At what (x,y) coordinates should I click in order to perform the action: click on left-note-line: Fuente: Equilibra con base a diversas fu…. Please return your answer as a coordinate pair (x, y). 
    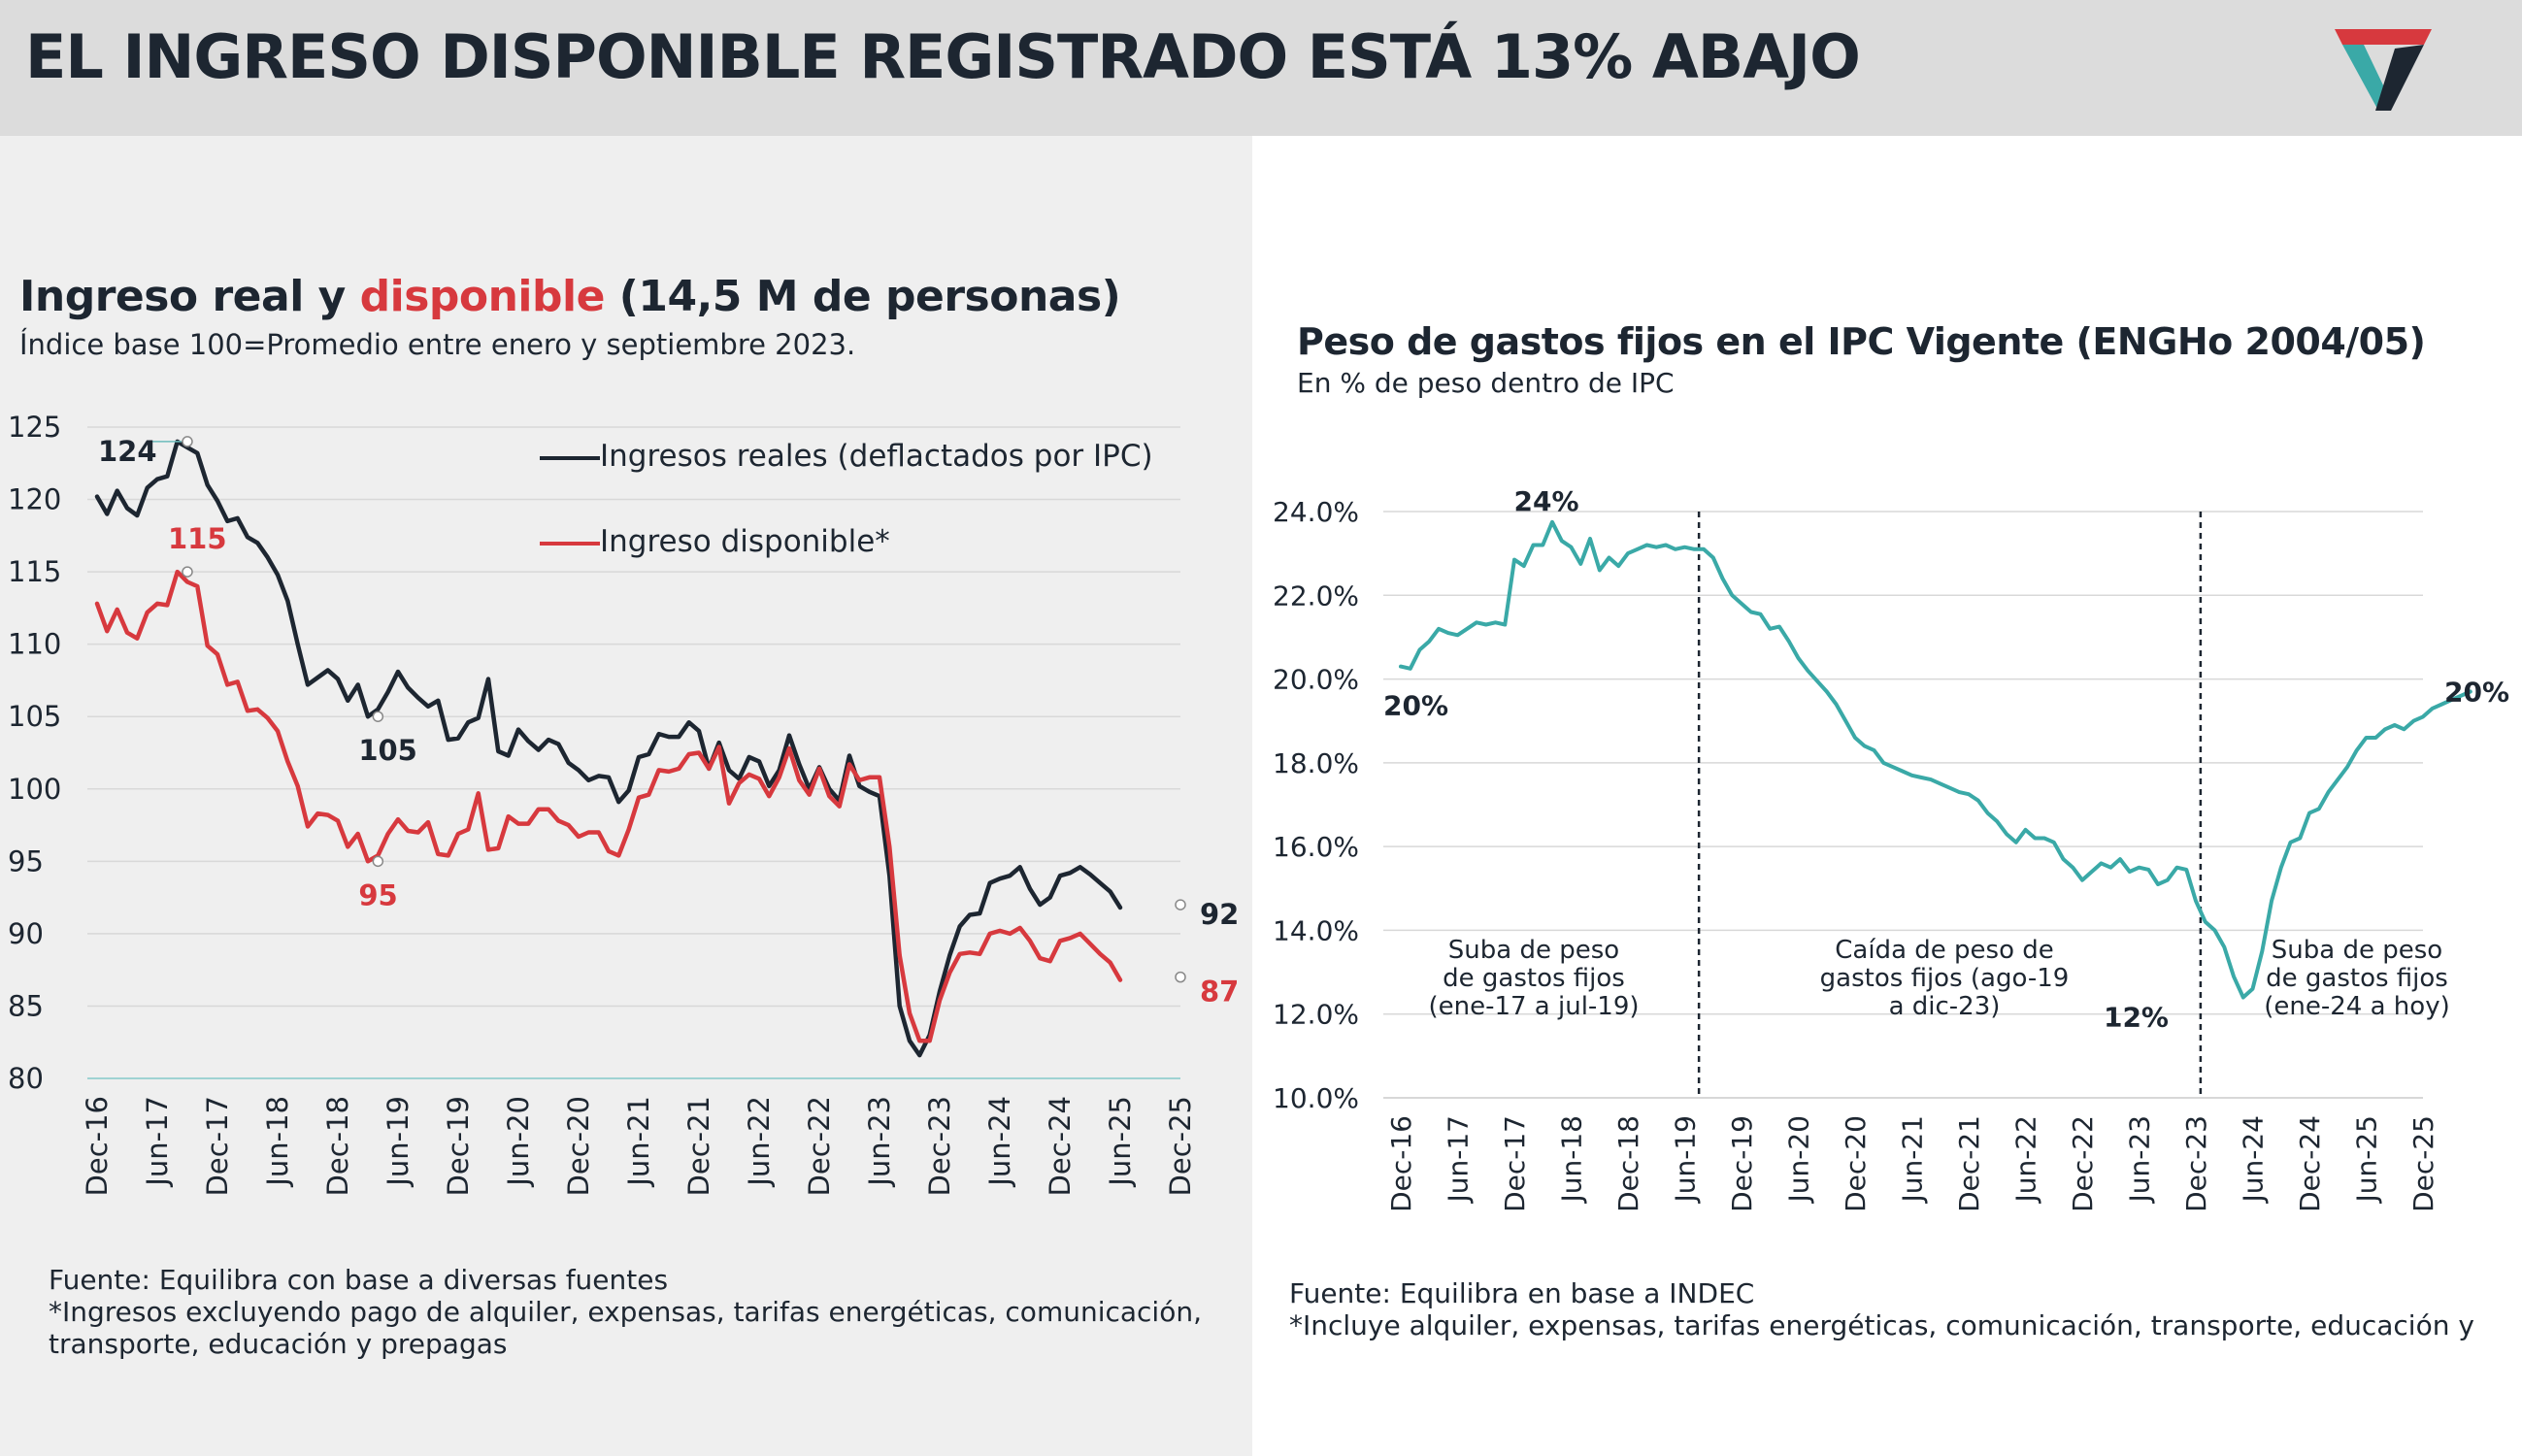
    Looking at the image, I should click on (359, 1280).